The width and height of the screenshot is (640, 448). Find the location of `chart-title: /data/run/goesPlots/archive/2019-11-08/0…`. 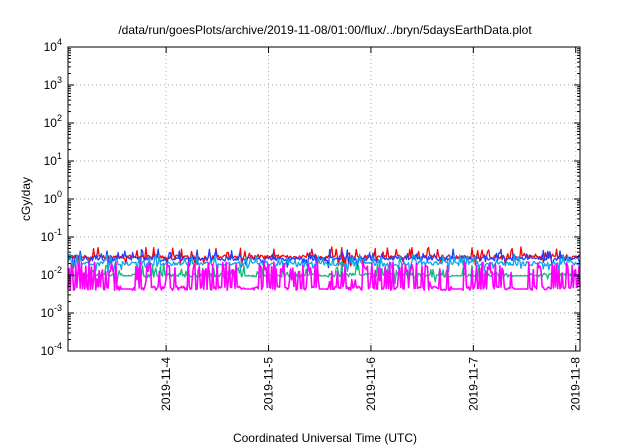

chart-title: /data/run/goesPlots/archive/2019-11-08/0… is located at coordinates (325, 30).